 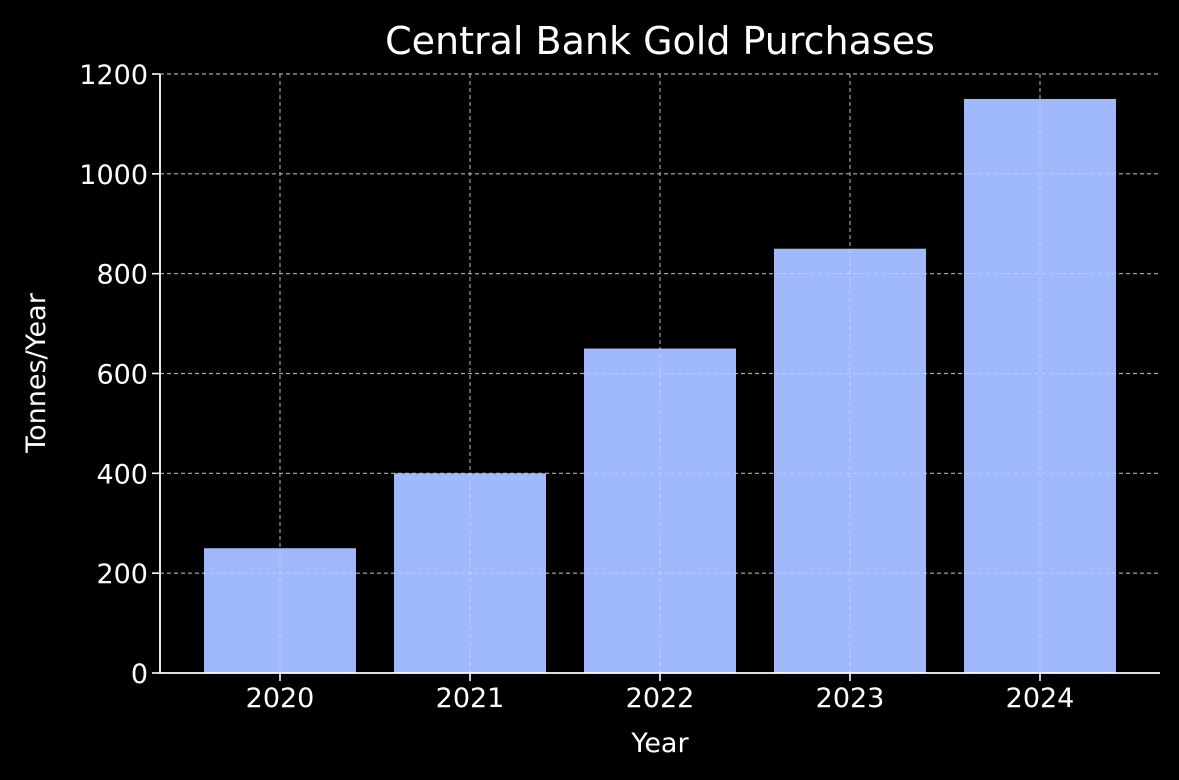 I want to click on bar-2023, so click(x=850, y=461).